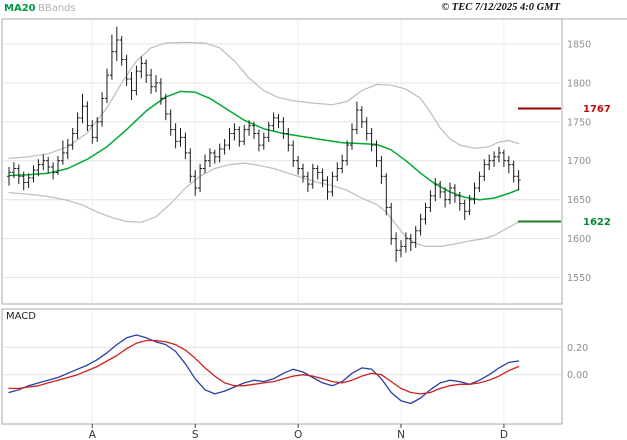 This screenshot has height=440, width=627. Describe the element at coordinates (579, 239) in the screenshot. I see `price-tick-label: 1600` at that location.